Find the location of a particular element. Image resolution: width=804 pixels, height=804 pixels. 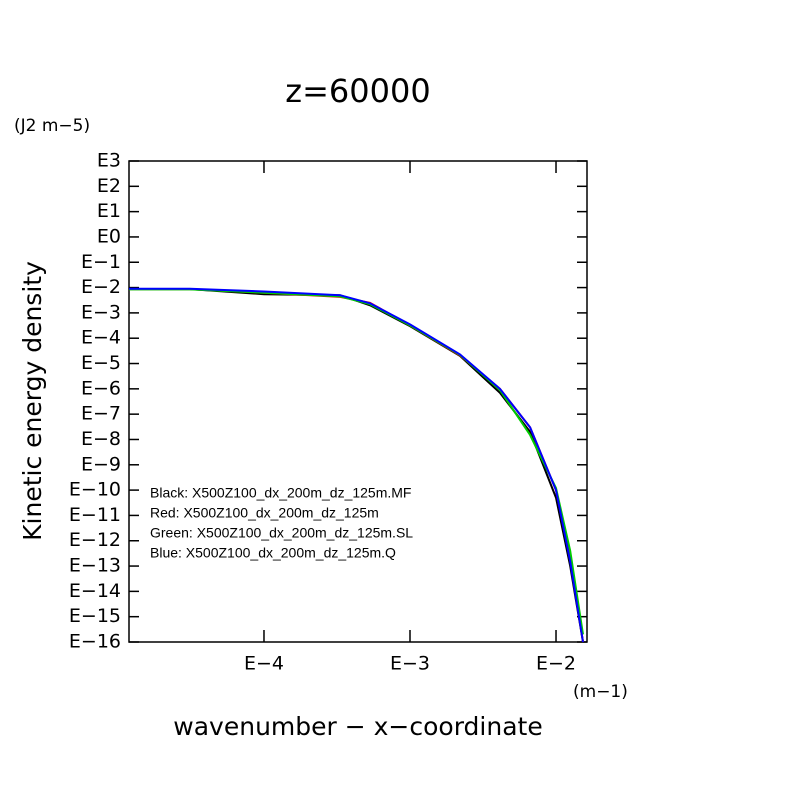

y-unit: (J2 m−5) is located at coordinates (52, 126).